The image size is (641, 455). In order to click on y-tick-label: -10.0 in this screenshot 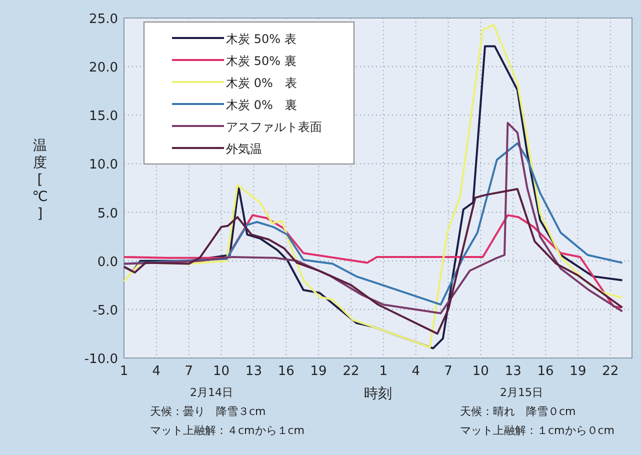, I will do `click(101, 359)`.